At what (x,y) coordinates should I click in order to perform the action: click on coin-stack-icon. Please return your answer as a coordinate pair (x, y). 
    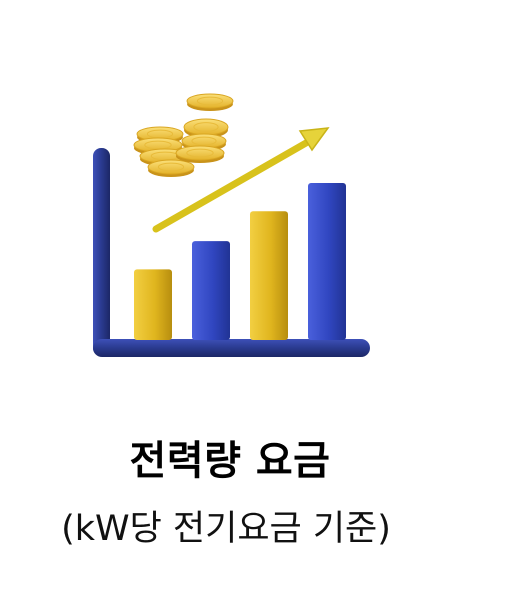
    Looking at the image, I should click on (183, 135).